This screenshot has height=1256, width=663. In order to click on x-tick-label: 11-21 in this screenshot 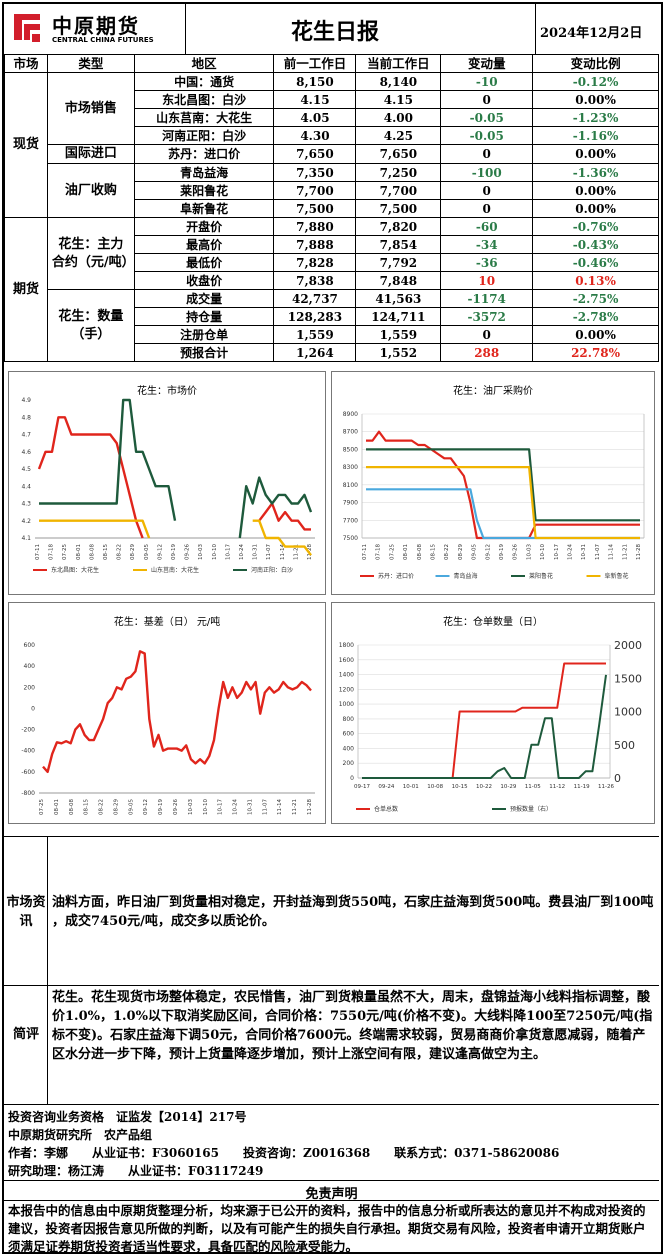, I will do `click(295, 807)`.